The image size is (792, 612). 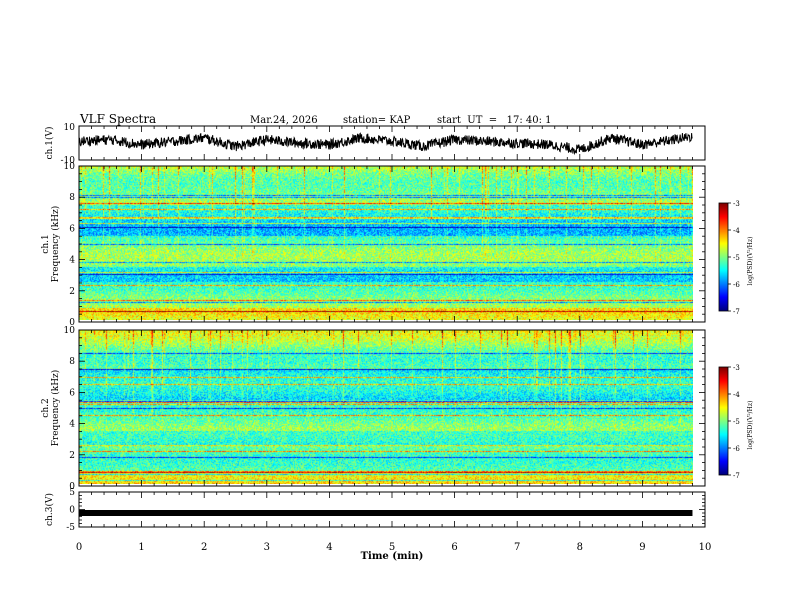 I want to click on time-tick-label: 5, so click(x=392, y=547).